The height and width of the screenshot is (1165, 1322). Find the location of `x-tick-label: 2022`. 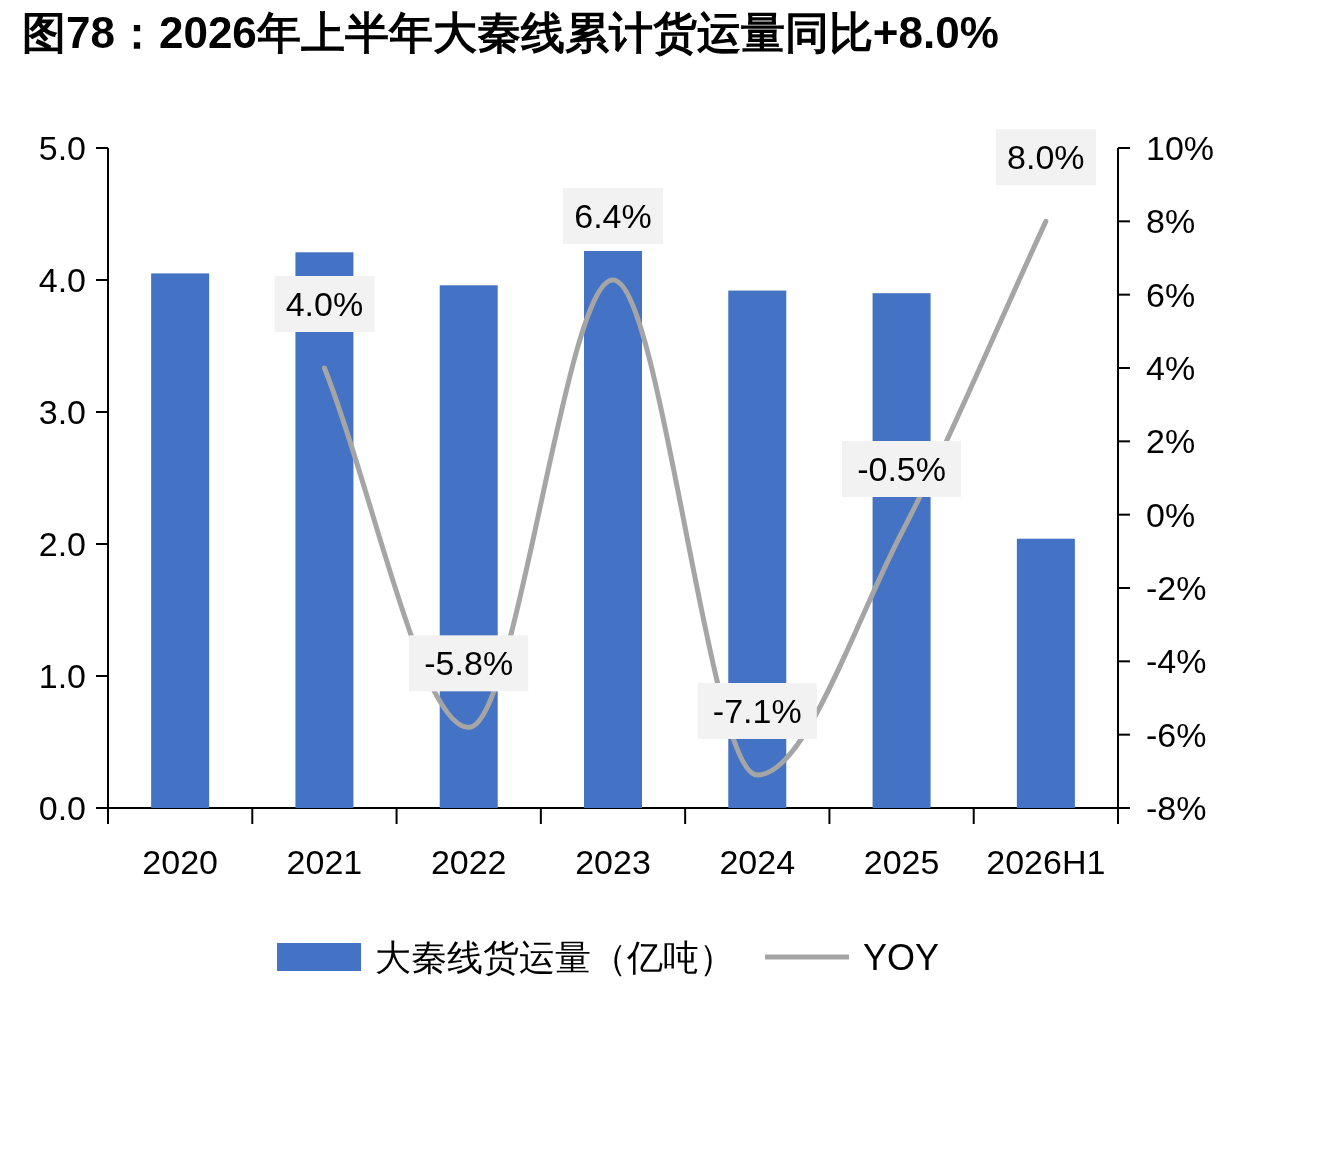

x-tick-label: 2022 is located at coordinates (468, 862).